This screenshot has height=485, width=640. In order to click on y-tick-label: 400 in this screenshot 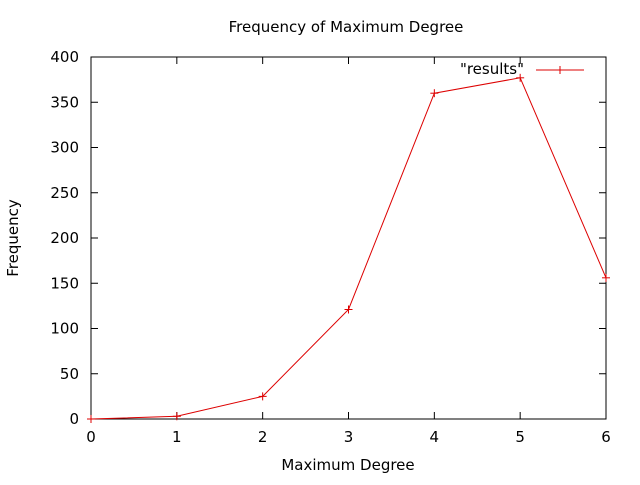, I will do `click(64, 57)`.